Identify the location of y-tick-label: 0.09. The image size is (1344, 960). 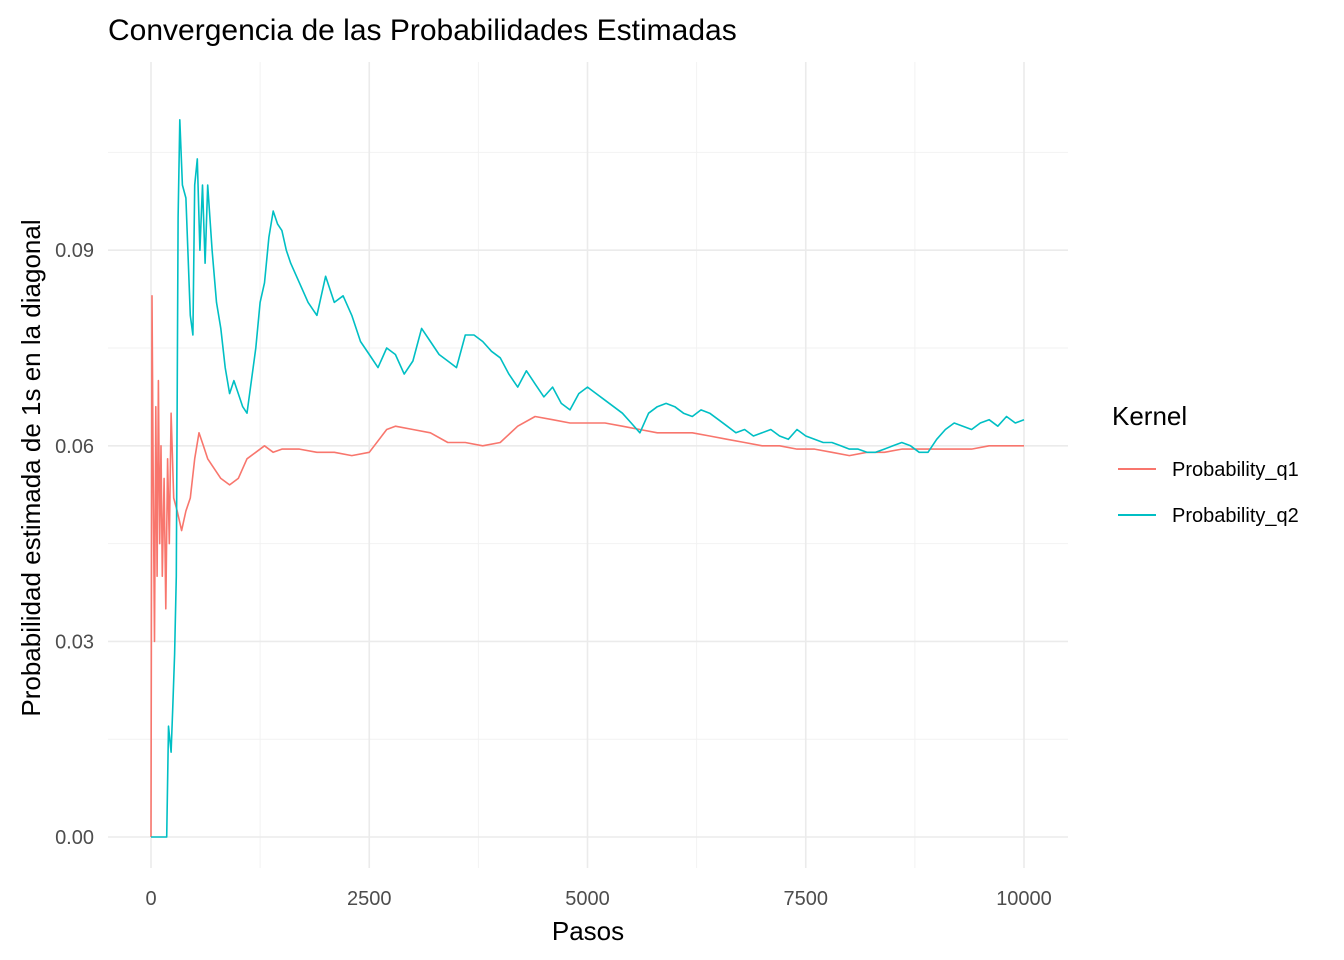
(74, 251).